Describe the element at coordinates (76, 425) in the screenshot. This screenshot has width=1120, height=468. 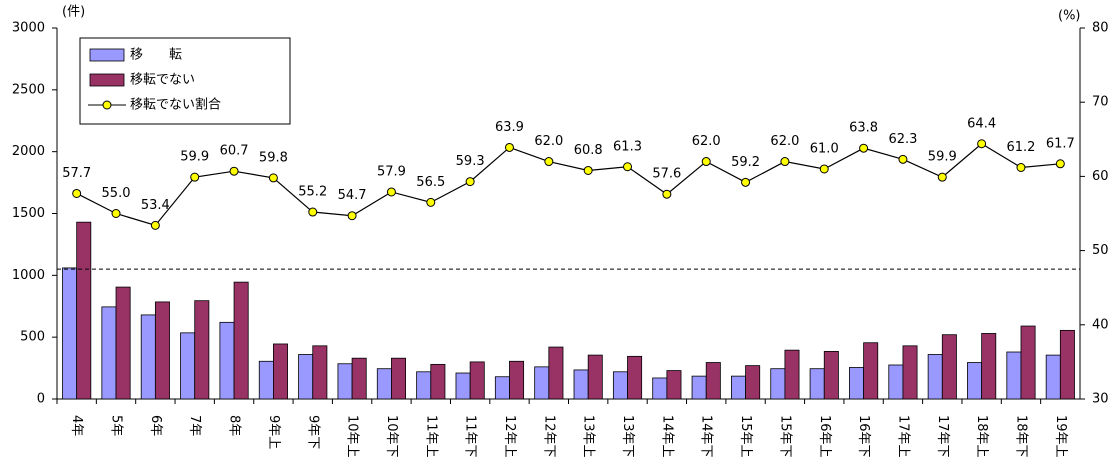
I see `x-tick-label: 4年` at that location.